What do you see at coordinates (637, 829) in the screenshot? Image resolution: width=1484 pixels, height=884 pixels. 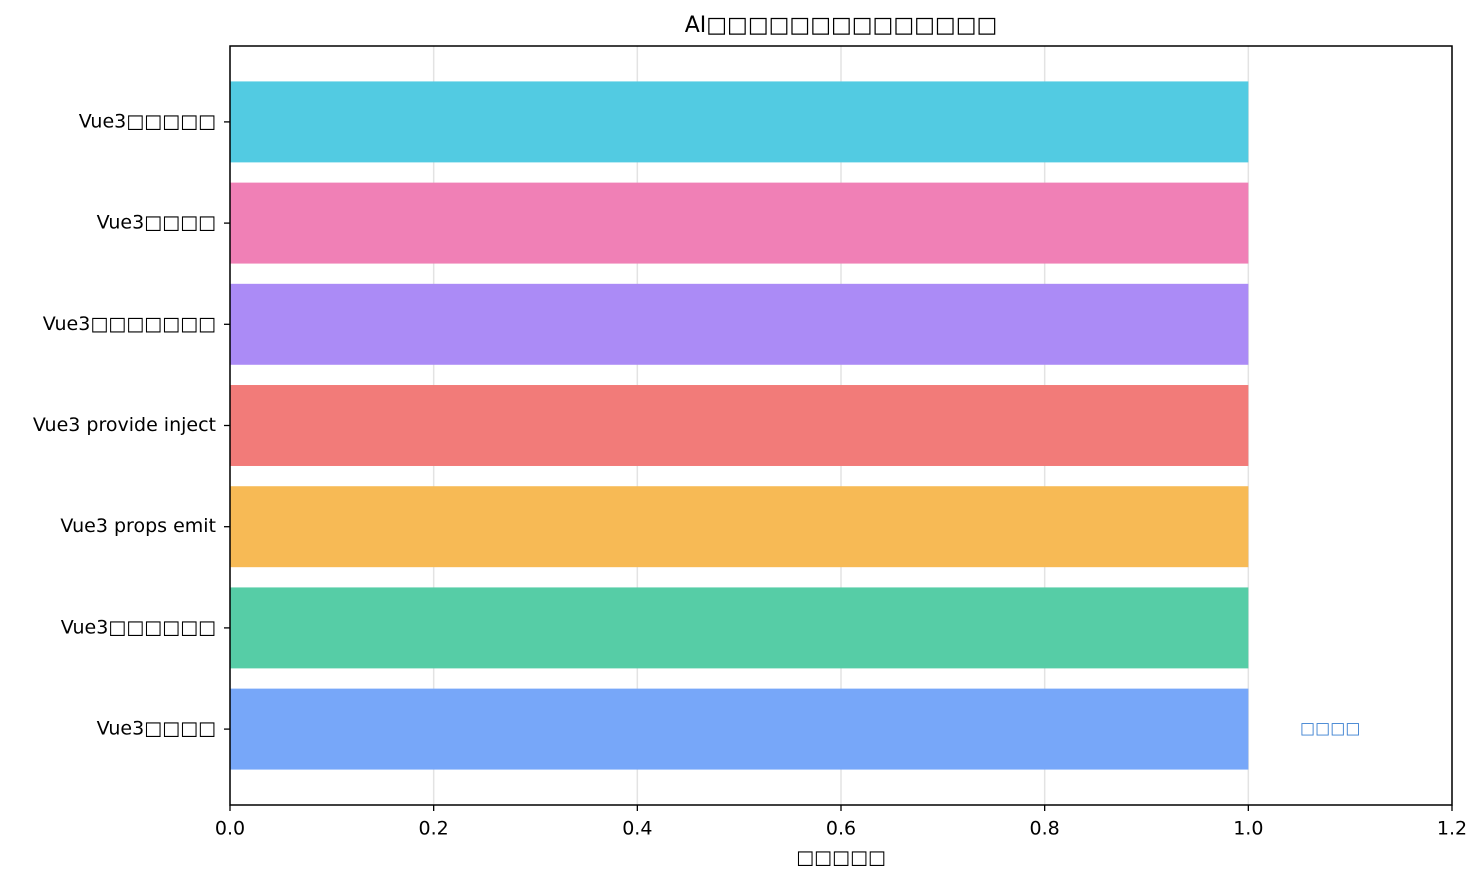 I see `x-tick-label: 0.4` at bounding box center [637, 829].